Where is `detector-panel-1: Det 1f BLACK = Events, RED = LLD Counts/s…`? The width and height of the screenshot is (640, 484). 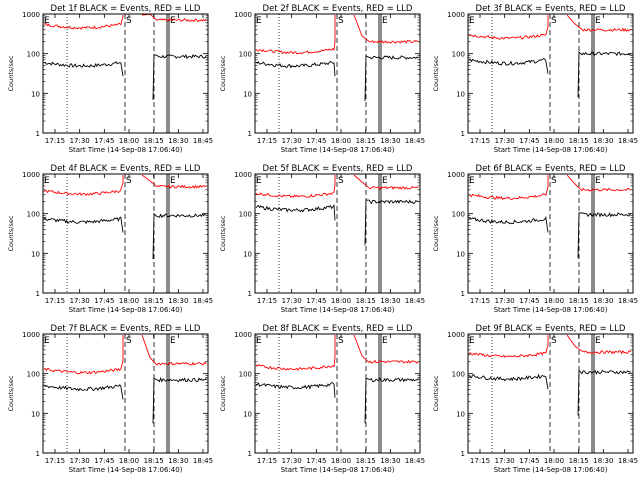
detector-panel-1: Det 1f BLACK = Events, RED = LLD Counts/s… is located at coordinates (110, 79).